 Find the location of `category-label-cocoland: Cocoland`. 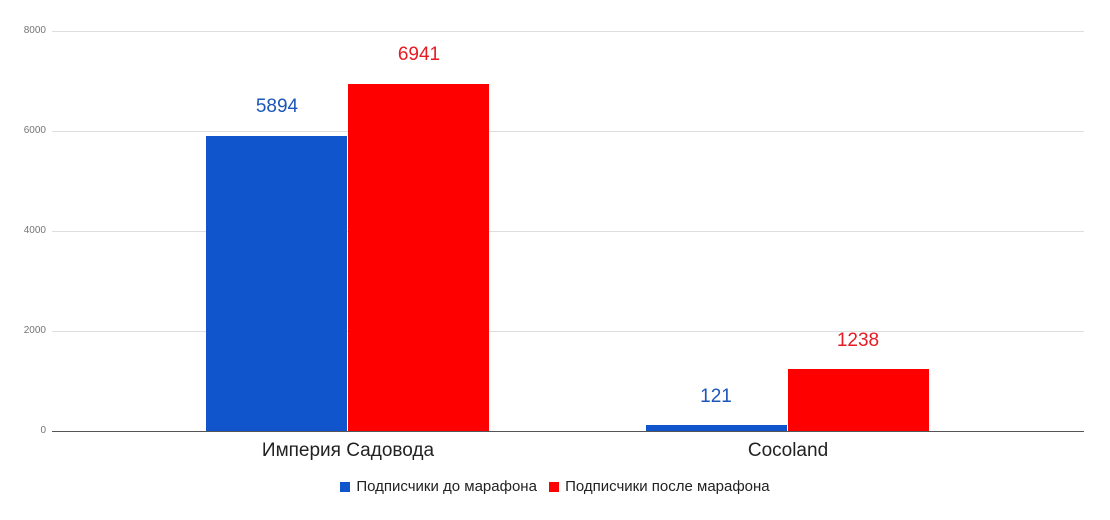

category-label-cocoland: Cocoland is located at coordinates (788, 450).